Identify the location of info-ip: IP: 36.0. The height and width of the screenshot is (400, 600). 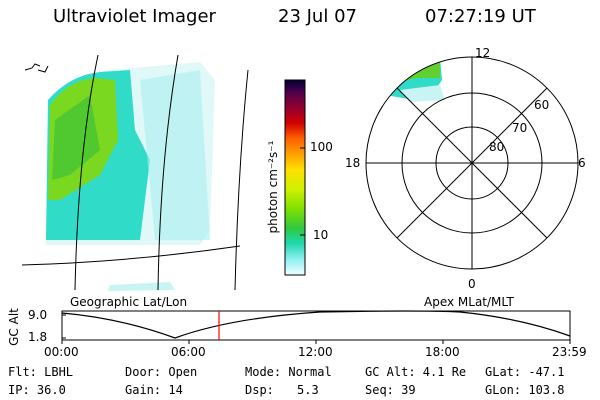
(37, 390).